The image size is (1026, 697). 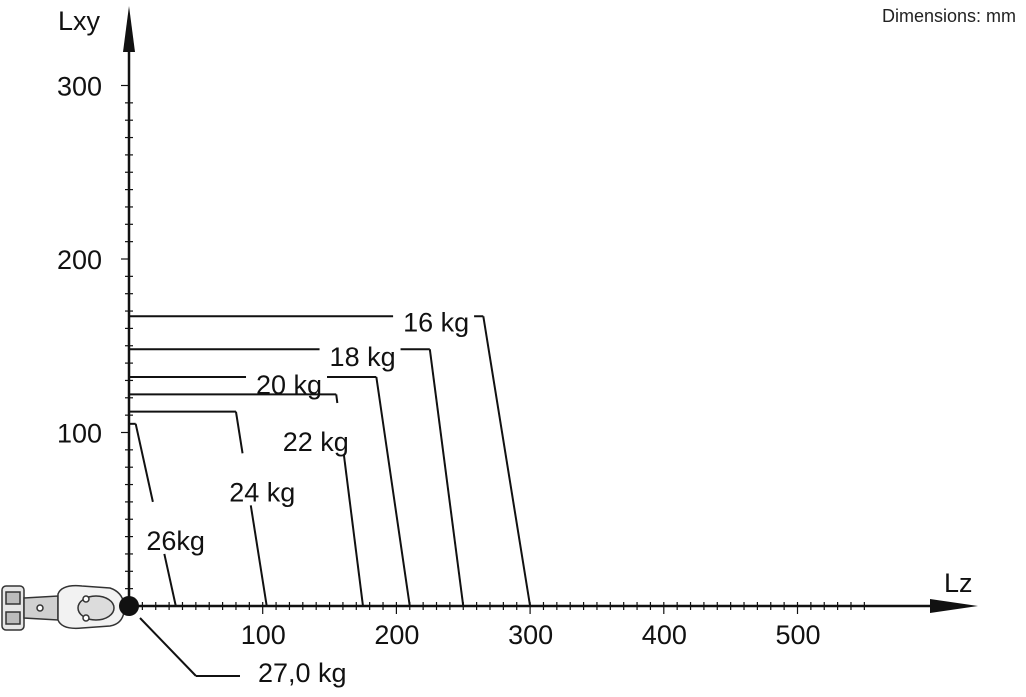 I want to click on origin-load-label: 27,0 kg, so click(x=302, y=673).